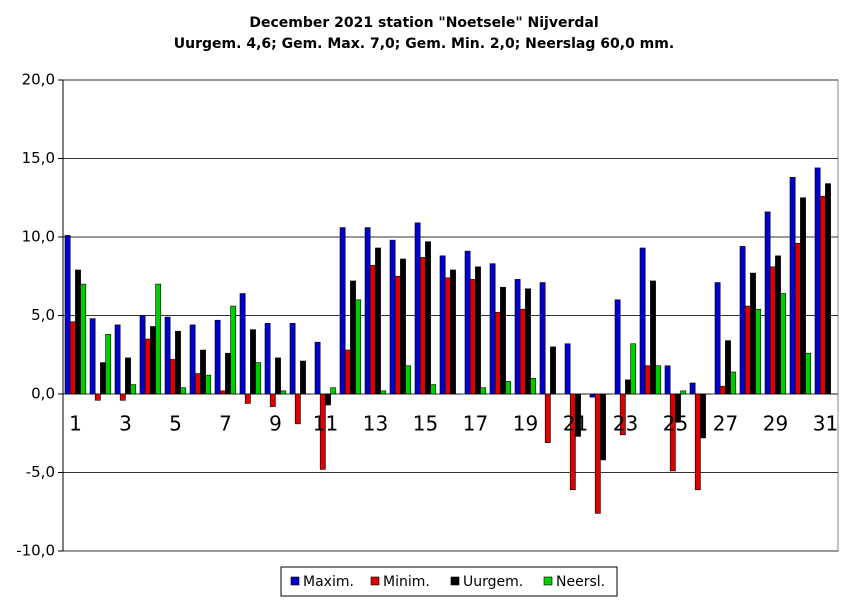 The image size is (848, 606). Describe the element at coordinates (775, 424) in the screenshot. I see `x-tick-label: 29` at that location.